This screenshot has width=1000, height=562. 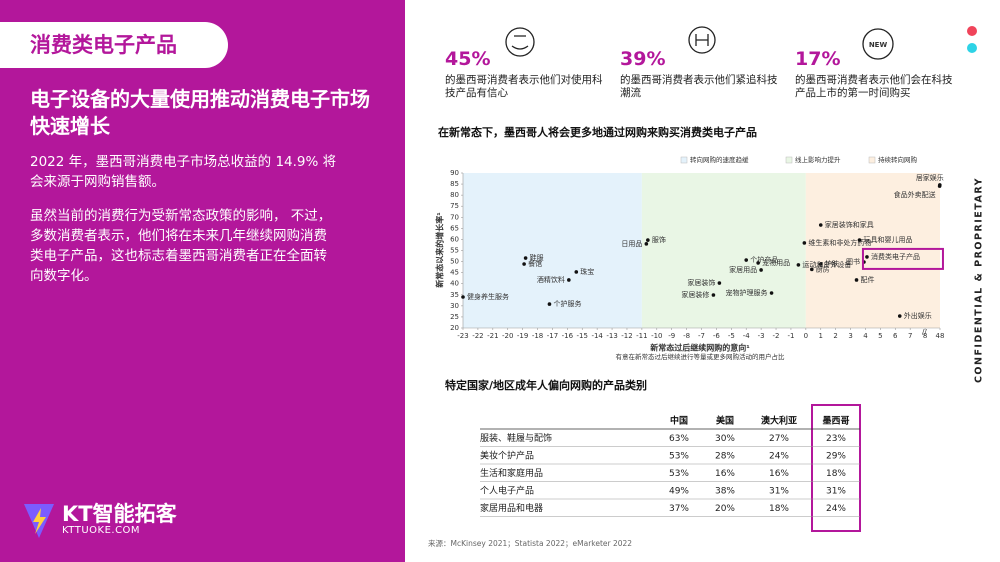 What do you see at coordinates (725, 457) in the screenshot?
I see `table-cell: 28%` at bounding box center [725, 457].